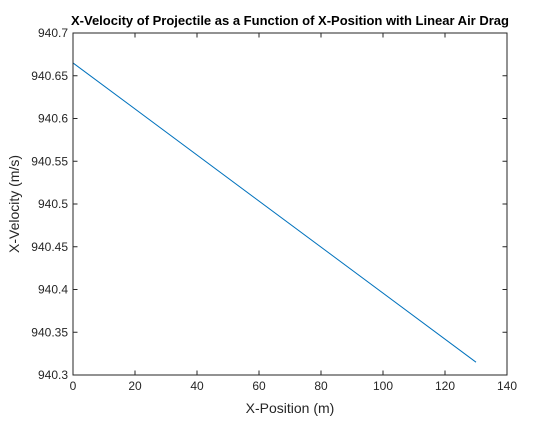 The width and height of the screenshot is (560, 425). What do you see at coordinates (49, 247) in the screenshot?
I see `y-tick-label: 940.45` at bounding box center [49, 247].